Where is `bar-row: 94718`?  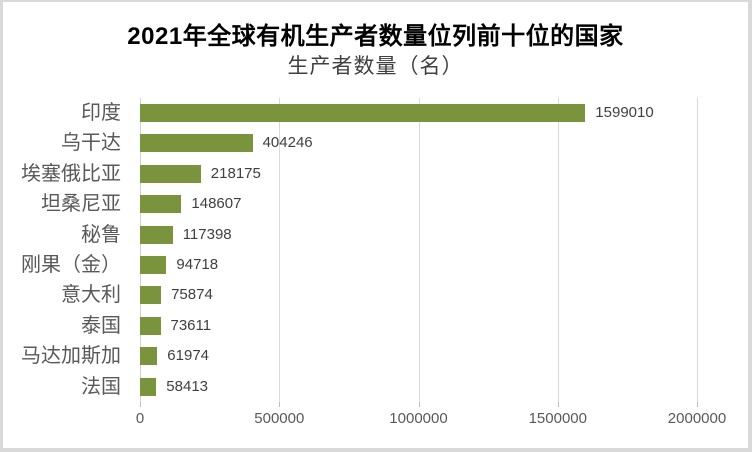
bar-row: 94718 is located at coordinates (418, 265).